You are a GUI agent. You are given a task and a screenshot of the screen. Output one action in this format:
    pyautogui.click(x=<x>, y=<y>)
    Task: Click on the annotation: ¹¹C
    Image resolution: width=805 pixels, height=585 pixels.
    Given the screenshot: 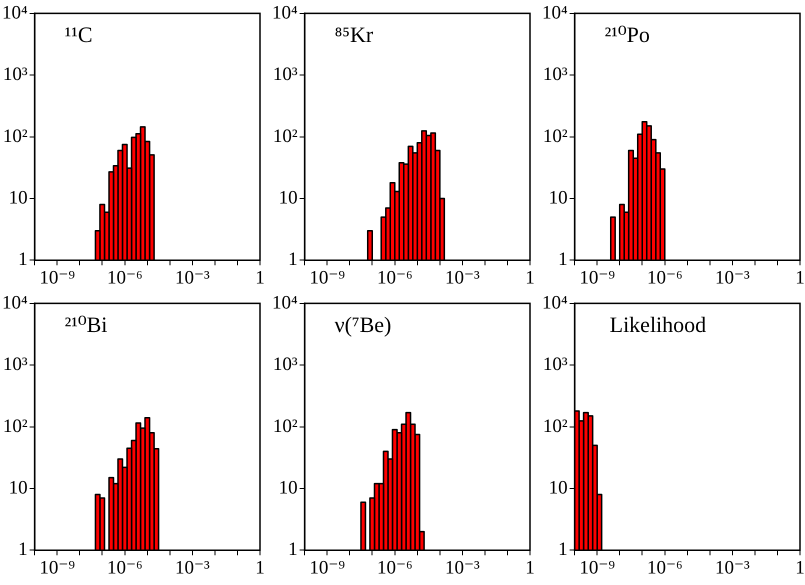 What is the action you would take?
    pyautogui.click(x=78, y=35)
    